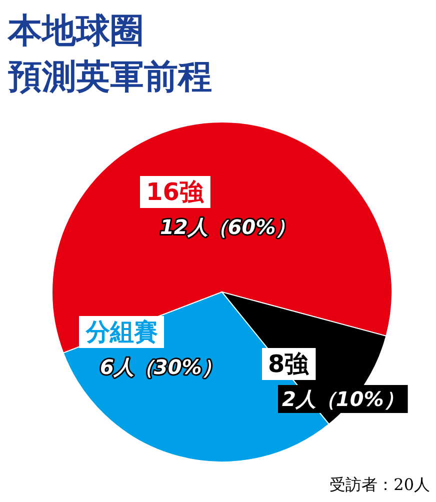 The image size is (436, 502). I want to click on data-label: 6人（30%）, so click(161, 367).